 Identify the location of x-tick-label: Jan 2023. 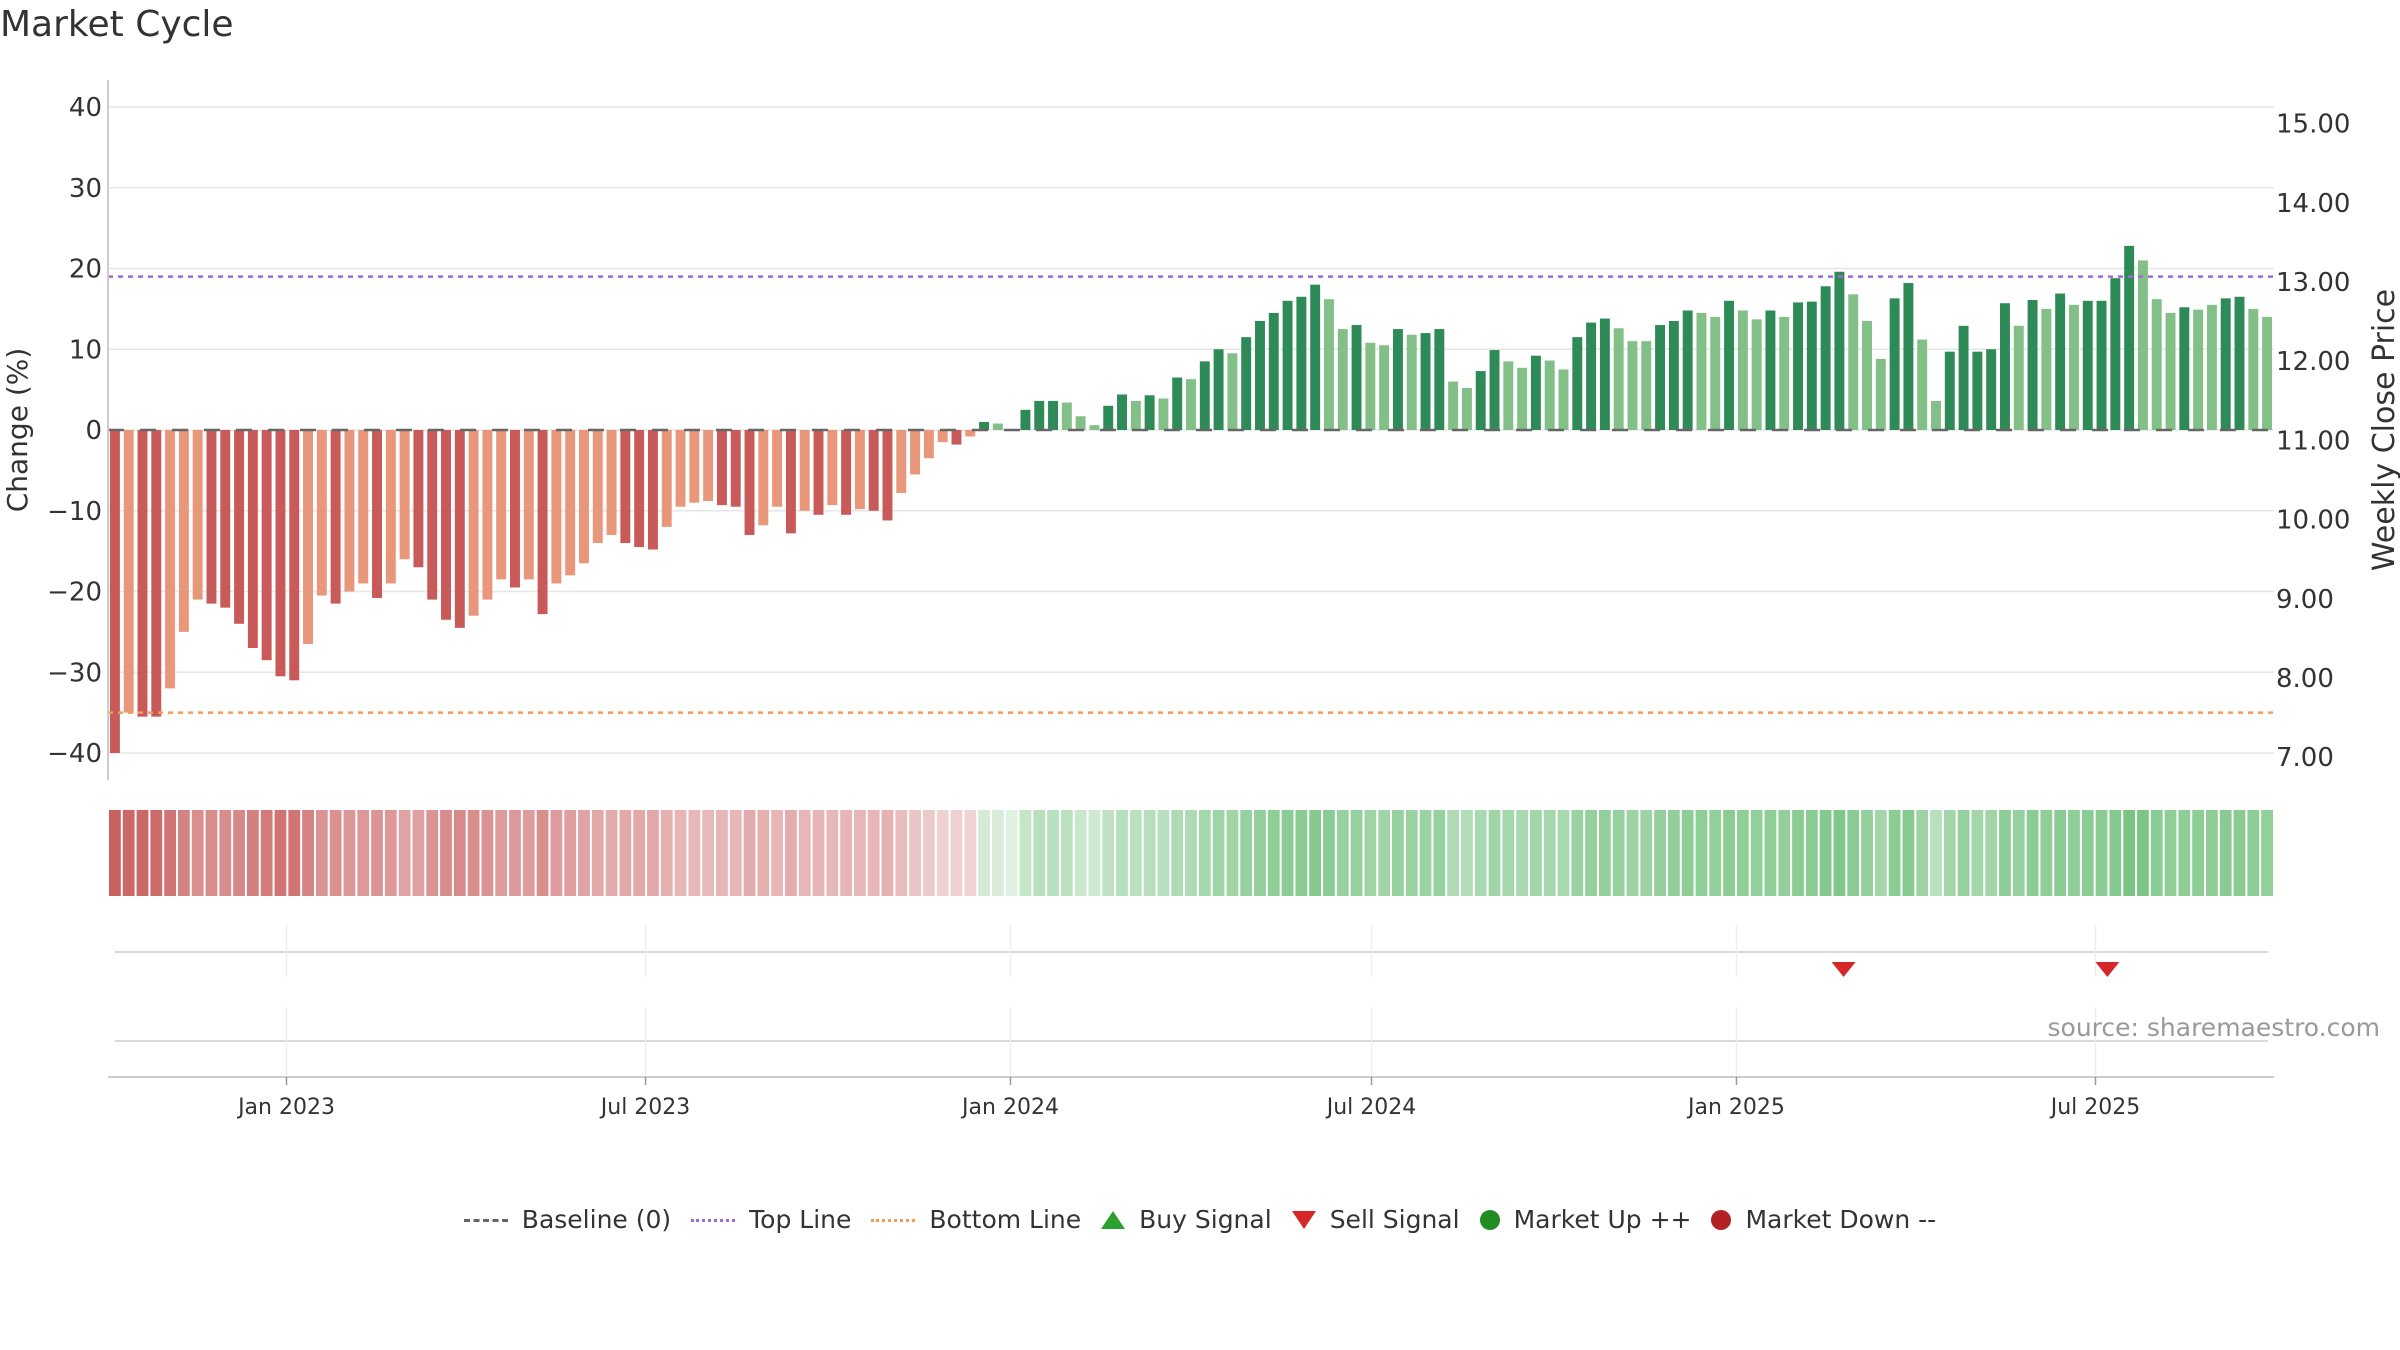
(285, 1107).